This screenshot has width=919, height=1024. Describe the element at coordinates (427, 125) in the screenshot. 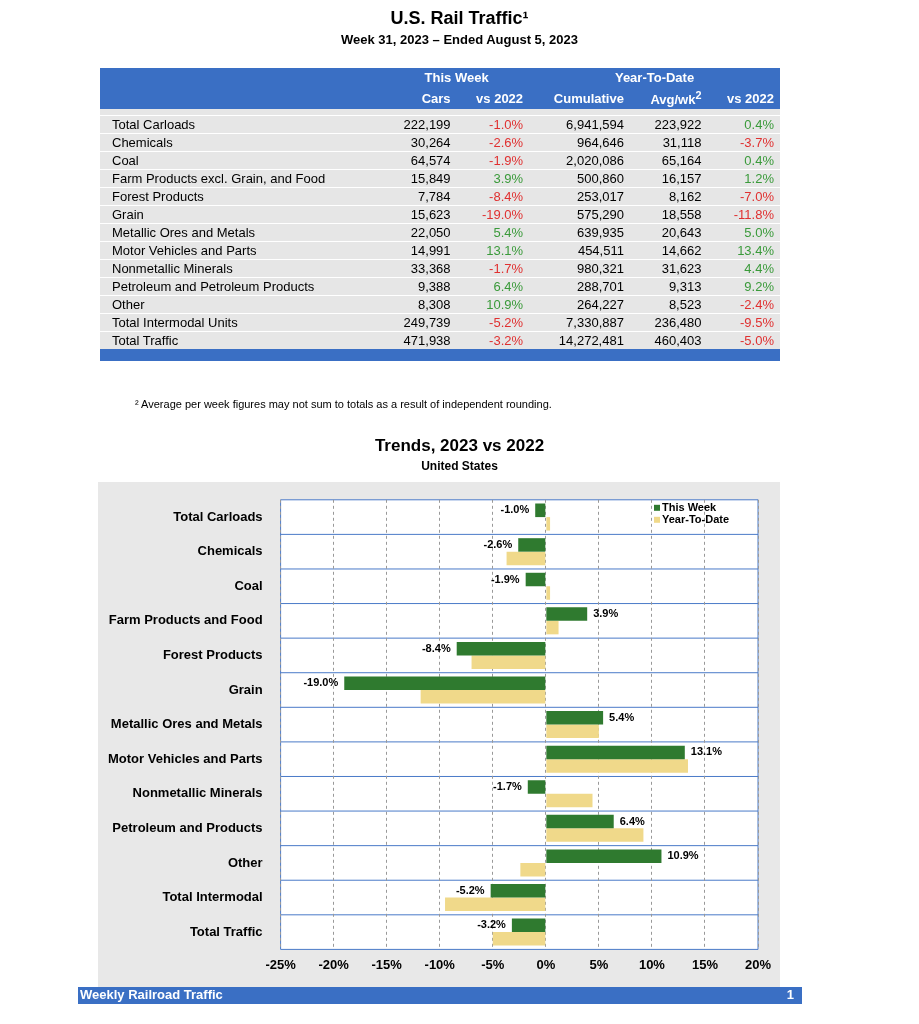

I see `data-label: 222,199` at that location.